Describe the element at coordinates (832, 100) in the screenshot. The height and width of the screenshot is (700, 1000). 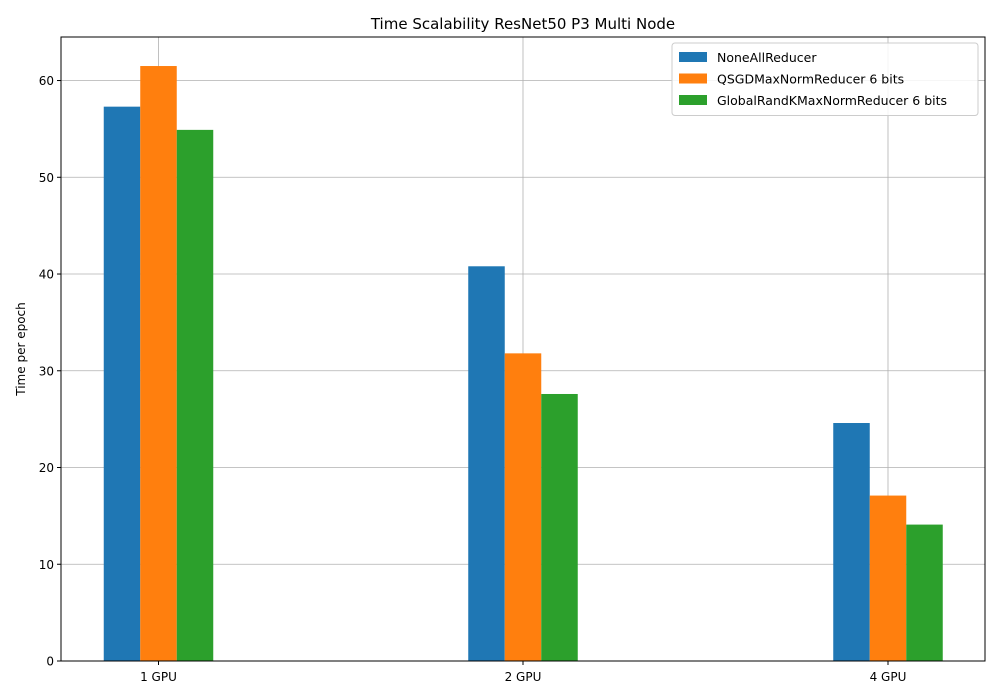
I see `legend-label: GlobalRandKMaxNormReducer 6 bits` at that location.